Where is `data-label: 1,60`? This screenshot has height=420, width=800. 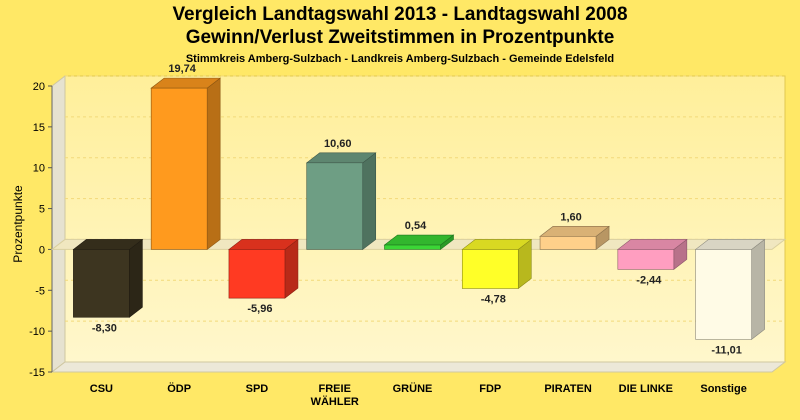
data-label: 1,60 is located at coordinates (570, 217).